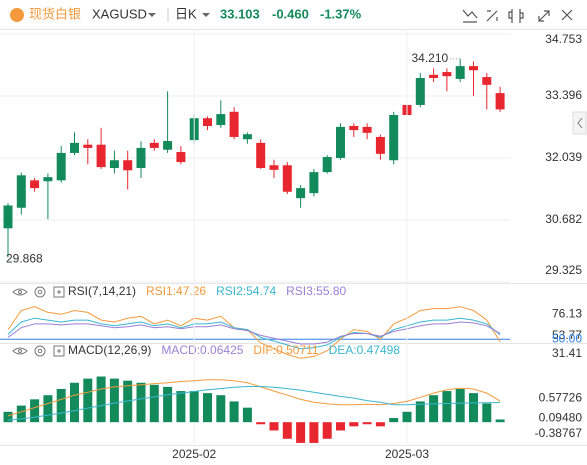 Image resolution: width=587 pixels, height=465 pixels. What do you see at coordinates (516, 16) in the screenshot?
I see `tool-candle` at bounding box center [516, 16].